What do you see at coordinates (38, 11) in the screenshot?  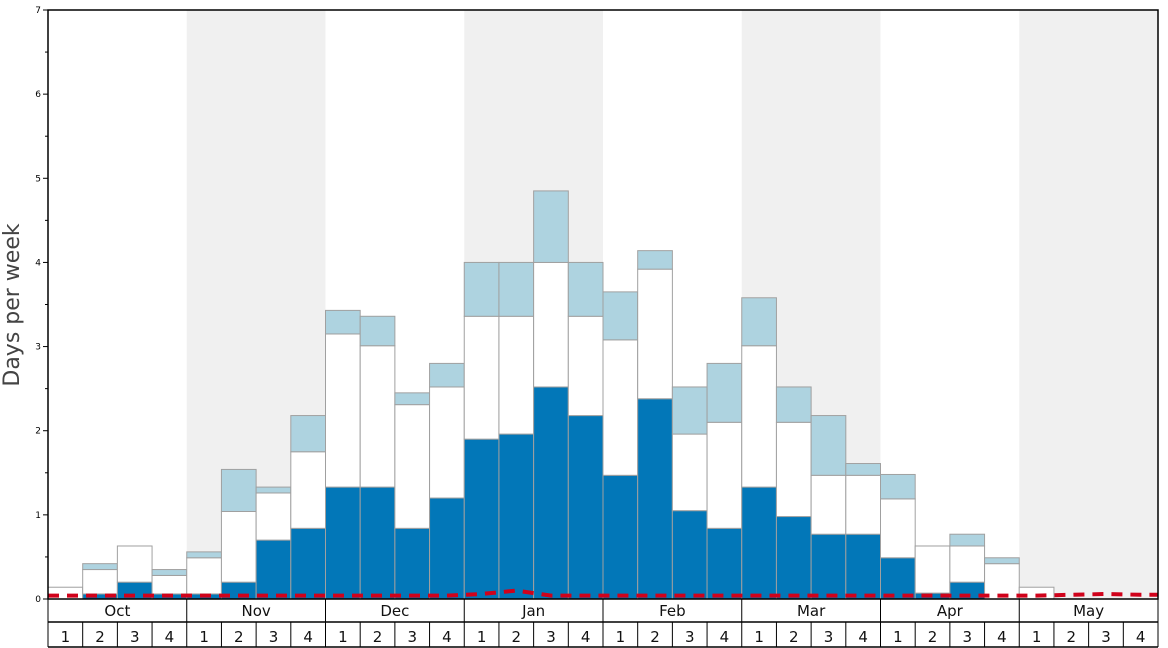 I see `y-tick-label: 7` at bounding box center [38, 11].